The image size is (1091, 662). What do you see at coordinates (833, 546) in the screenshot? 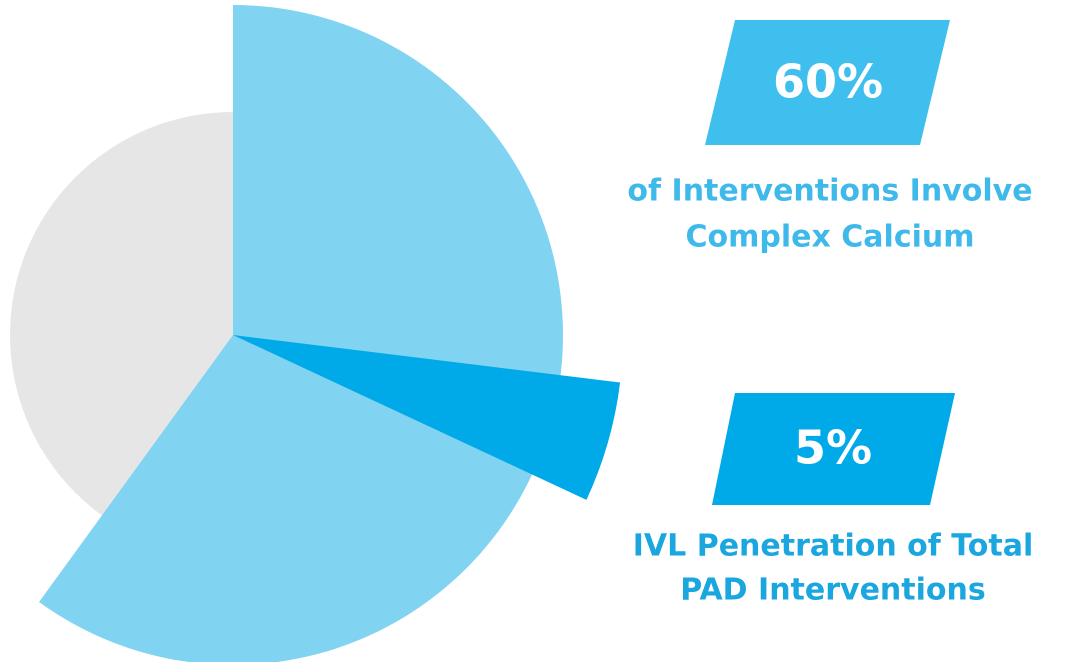
I see `description: IVL Penetration of Total` at bounding box center [833, 546].